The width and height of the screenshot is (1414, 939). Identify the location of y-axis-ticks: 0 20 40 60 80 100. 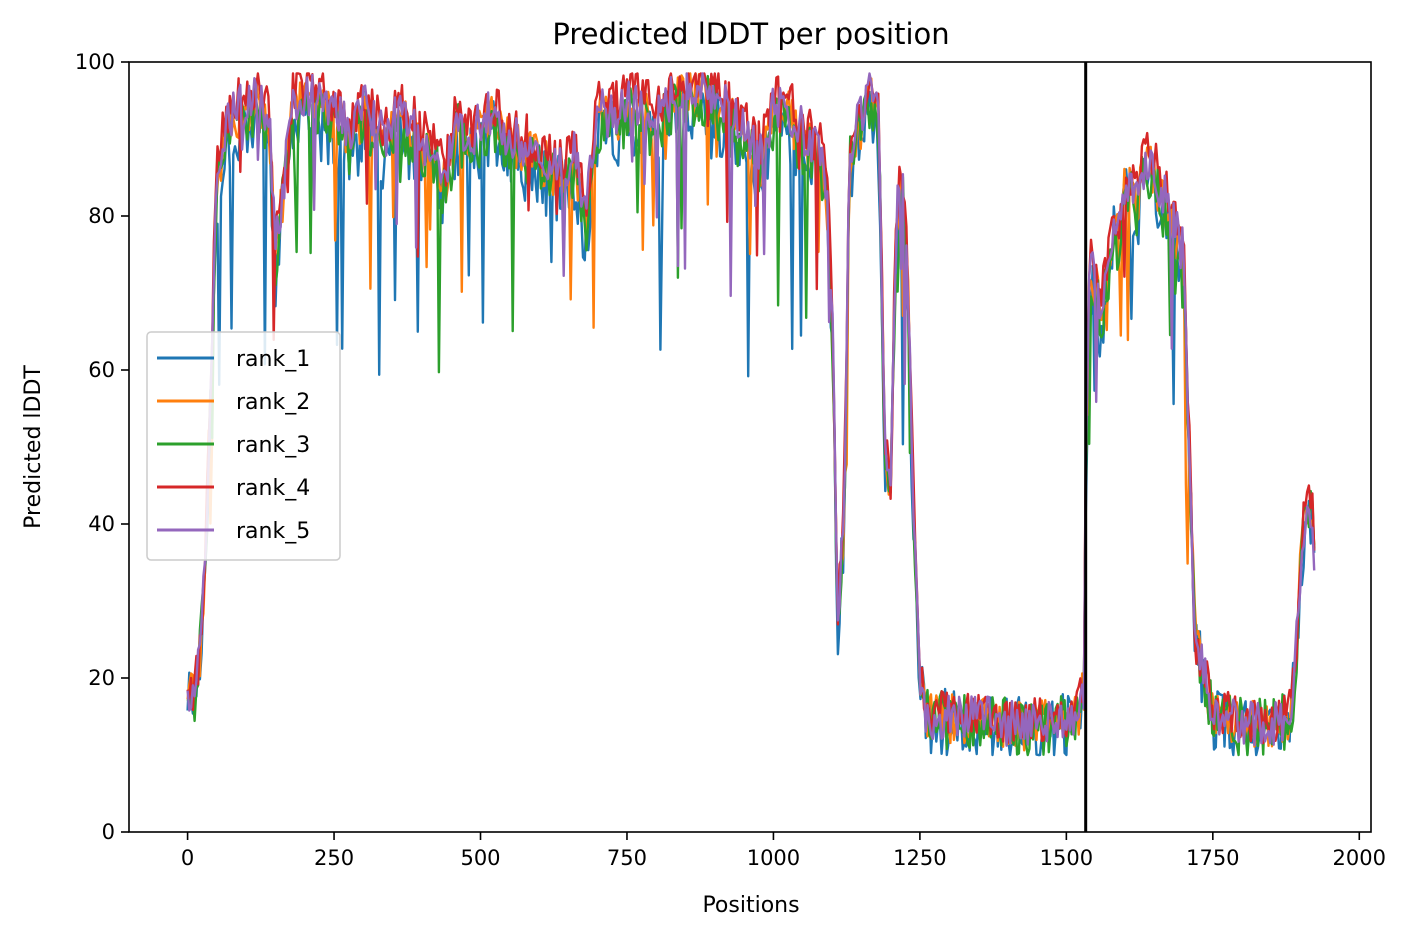
(102, 447).